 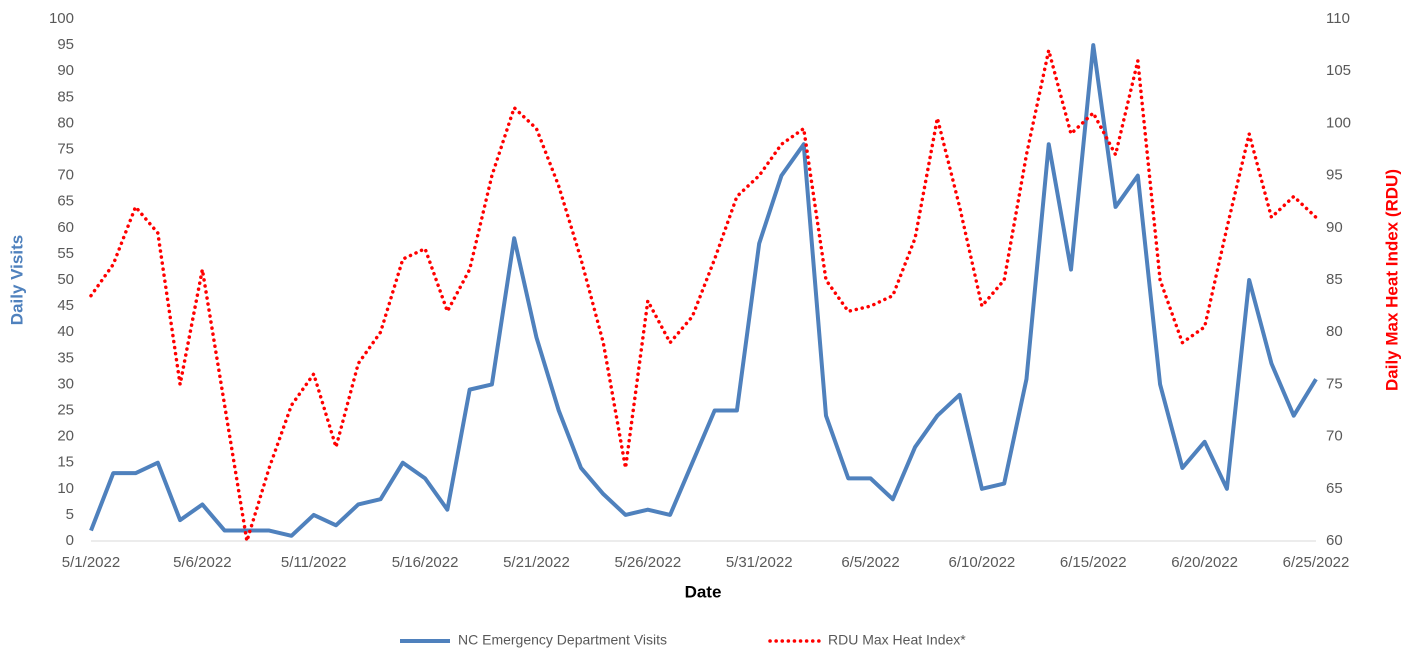 What do you see at coordinates (1338, 122) in the screenshot?
I see `y2-tick-label: 100` at bounding box center [1338, 122].